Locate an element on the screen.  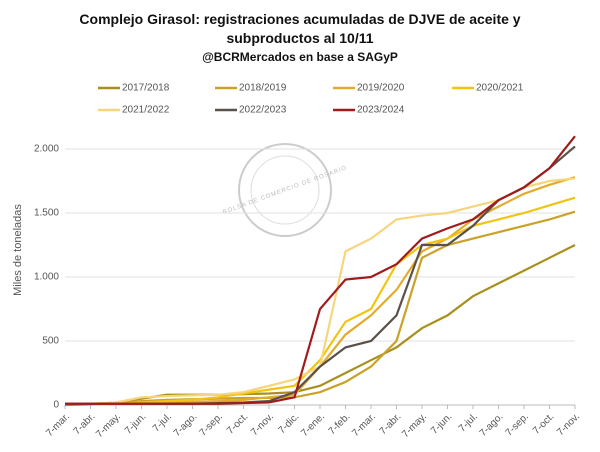
y-tick-label: 2.000 is located at coordinates (46, 149).